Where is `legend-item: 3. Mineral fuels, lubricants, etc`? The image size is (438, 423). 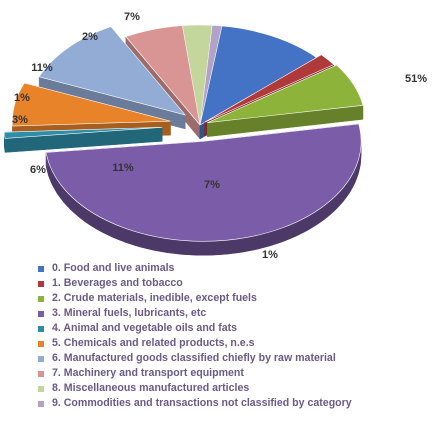
legend-item: 3. Mineral fuels, lubricants, etc is located at coordinates (195, 313).